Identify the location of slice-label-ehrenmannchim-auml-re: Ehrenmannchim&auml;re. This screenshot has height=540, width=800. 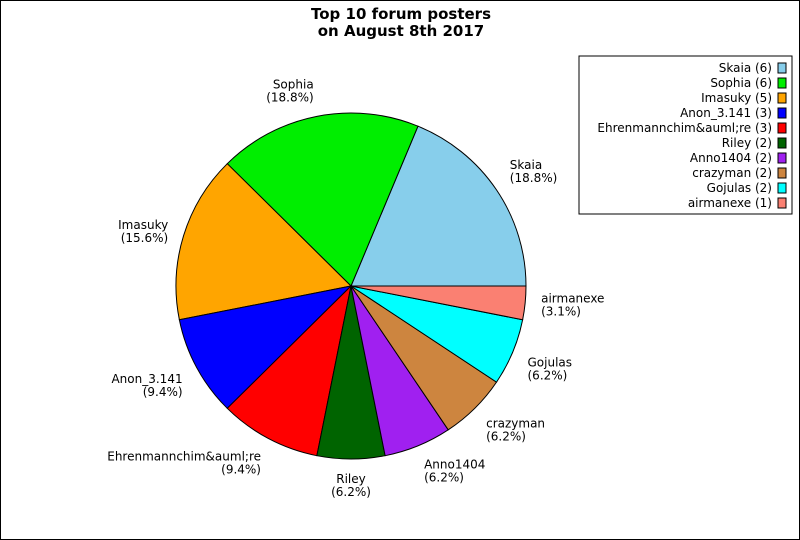
(184, 457).